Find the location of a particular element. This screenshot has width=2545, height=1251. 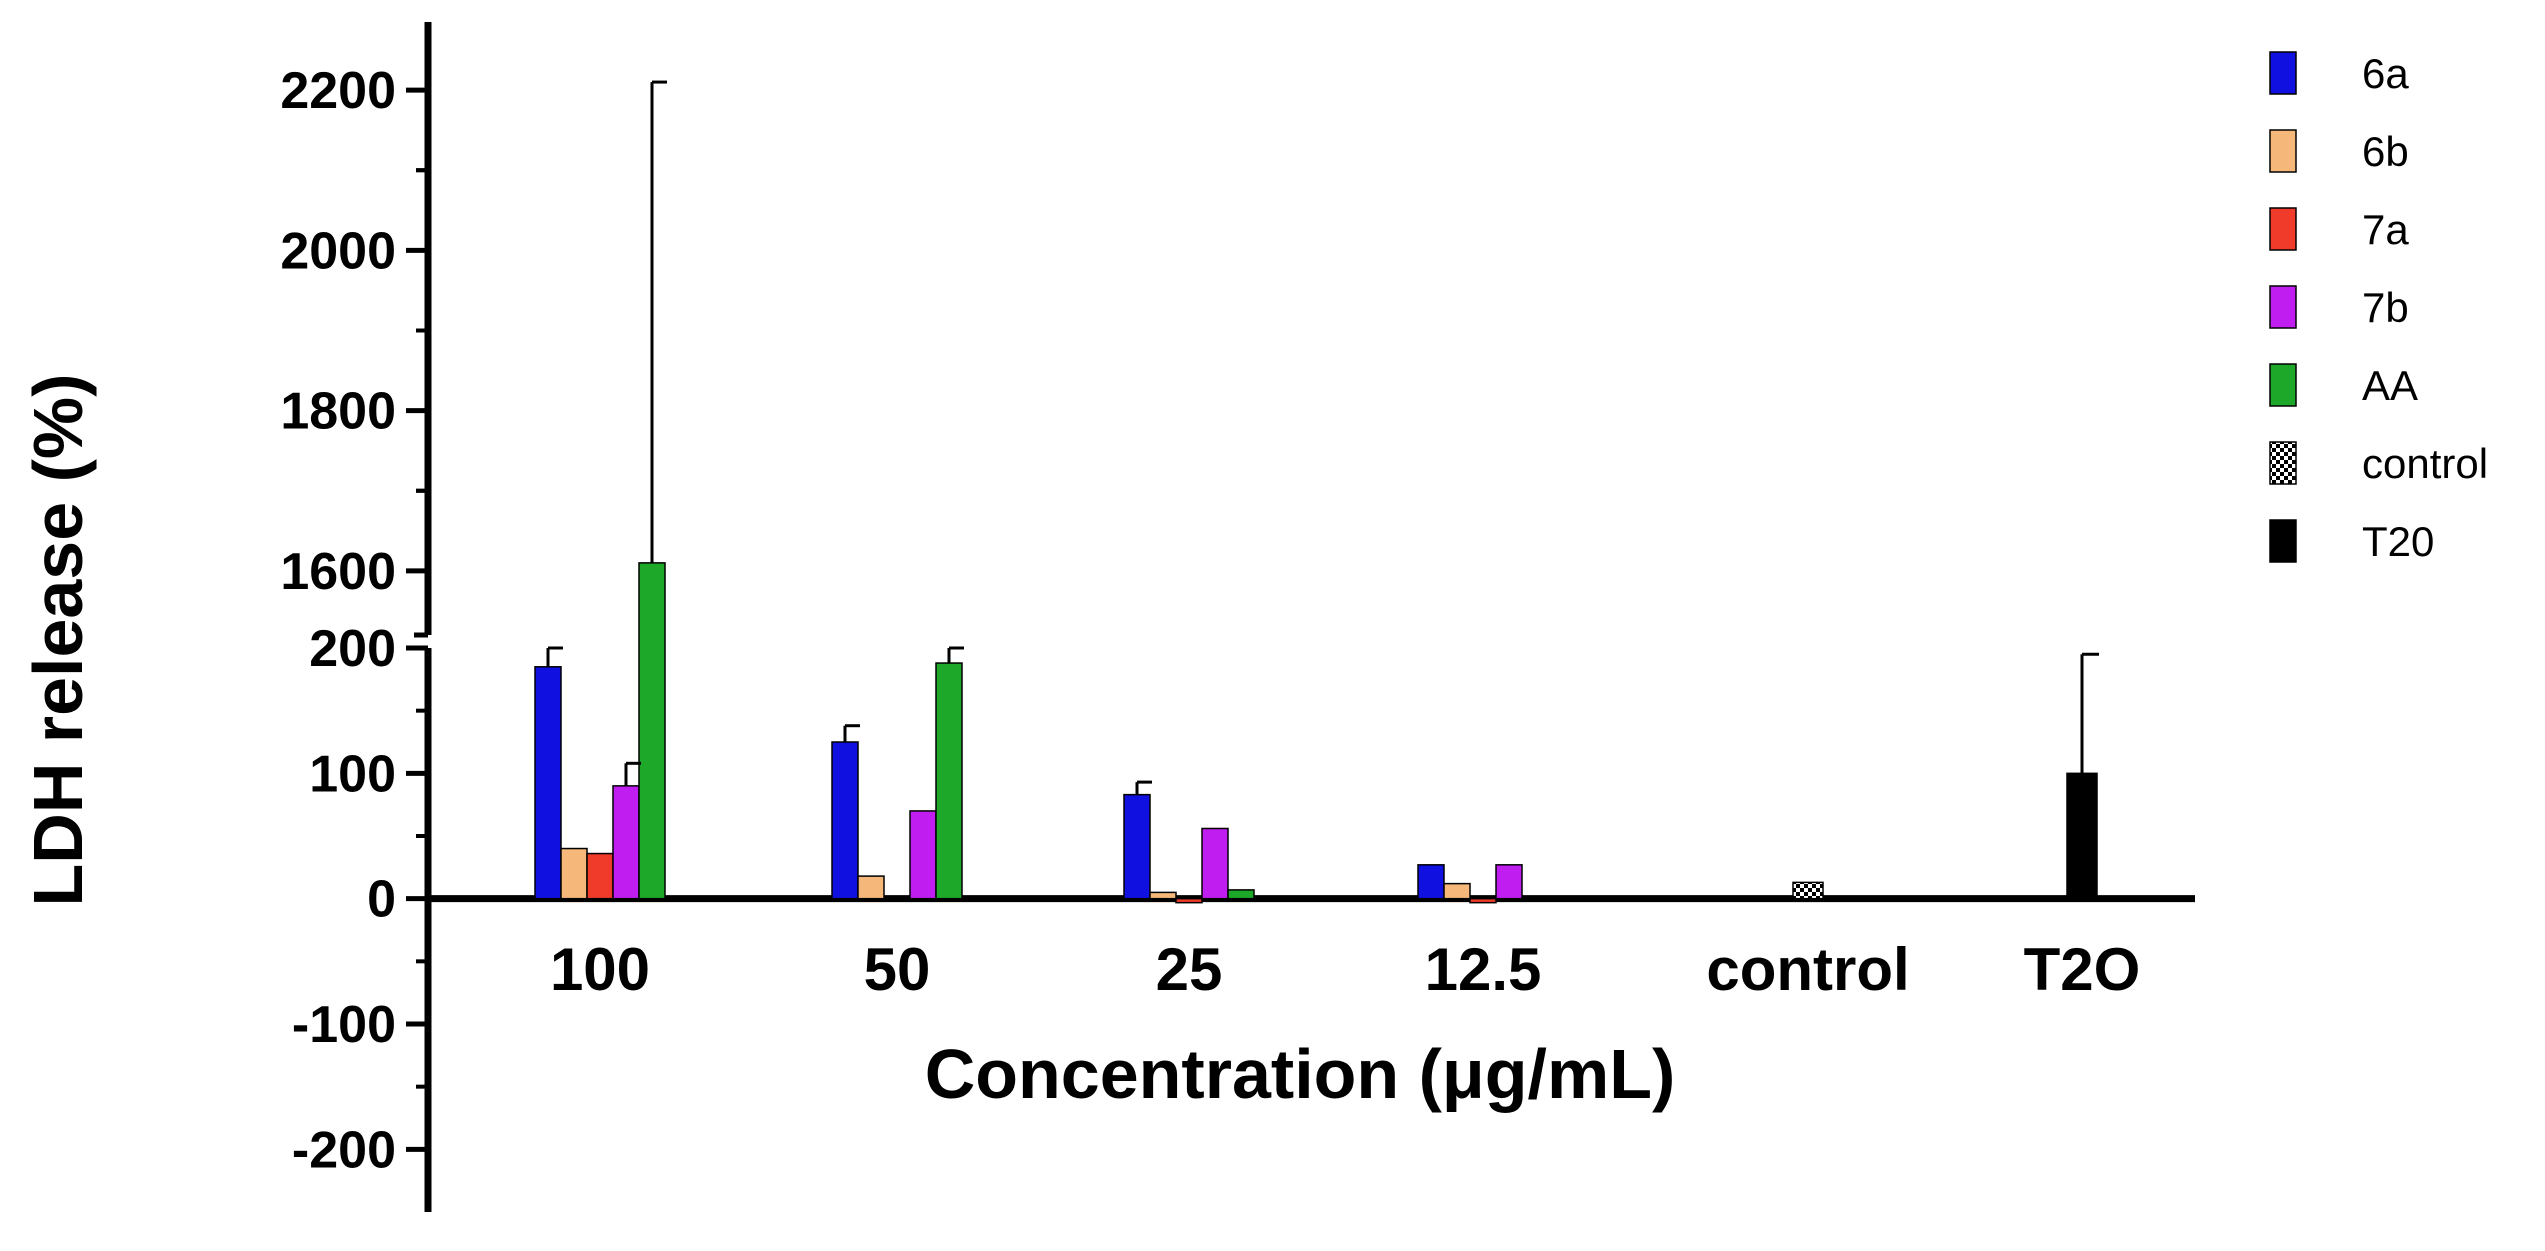

legend-label-T20: T20 is located at coordinates (2398, 541).